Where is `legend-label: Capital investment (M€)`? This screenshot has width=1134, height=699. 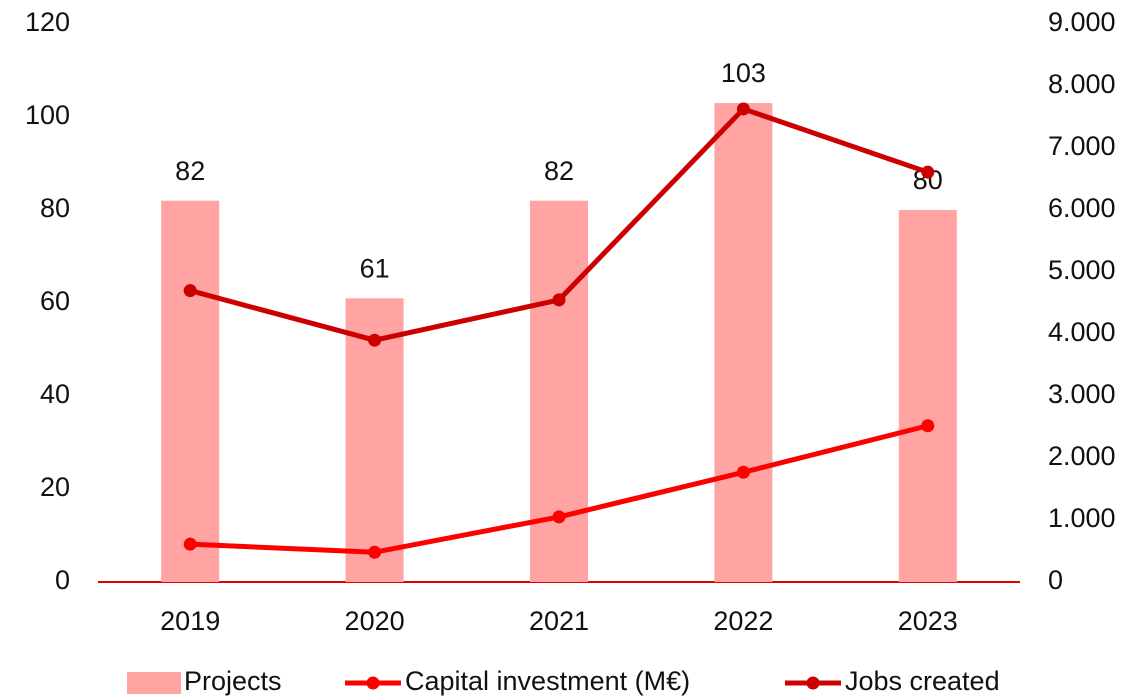 legend-label: Capital investment (M€) is located at coordinates (547, 681).